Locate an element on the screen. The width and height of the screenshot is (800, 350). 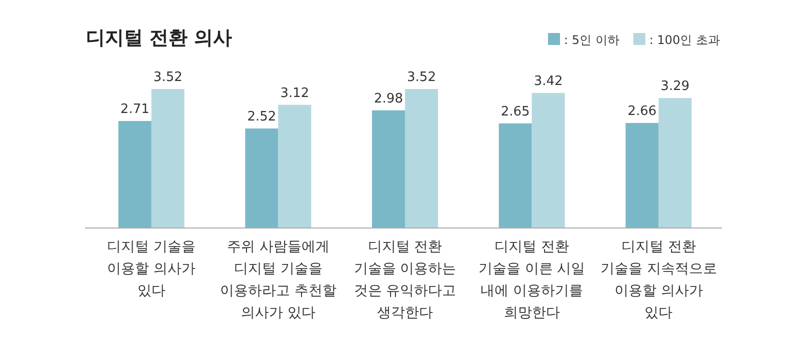
data-label: 2.71 is located at coordinates (135, 109).